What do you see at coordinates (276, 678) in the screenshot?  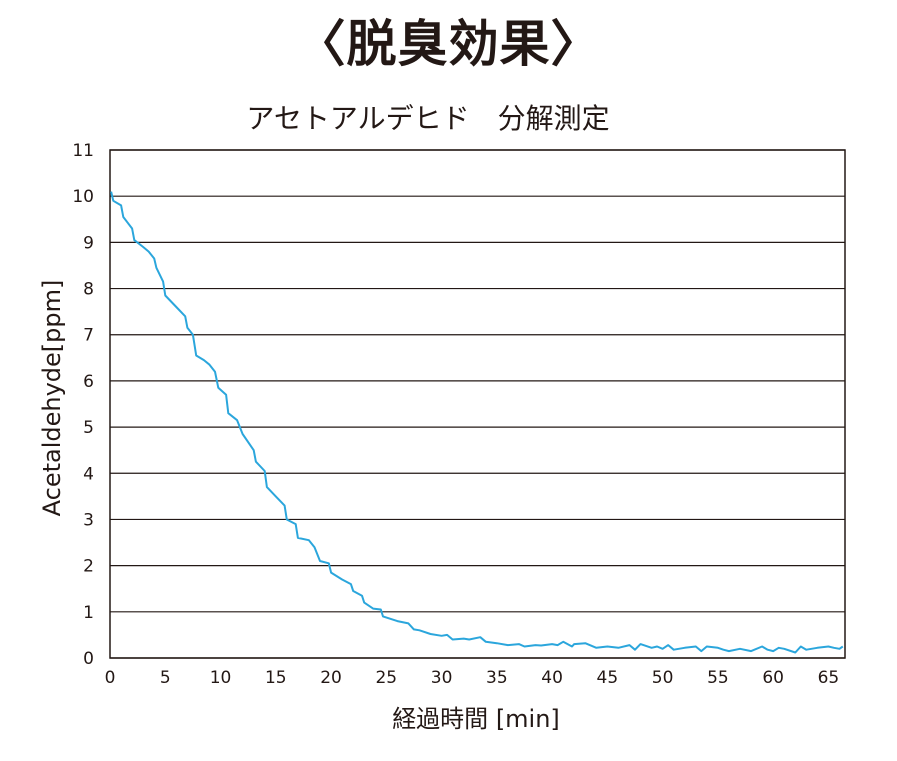 I see `x-tick-label: 15` at bounding box center [276, 678].